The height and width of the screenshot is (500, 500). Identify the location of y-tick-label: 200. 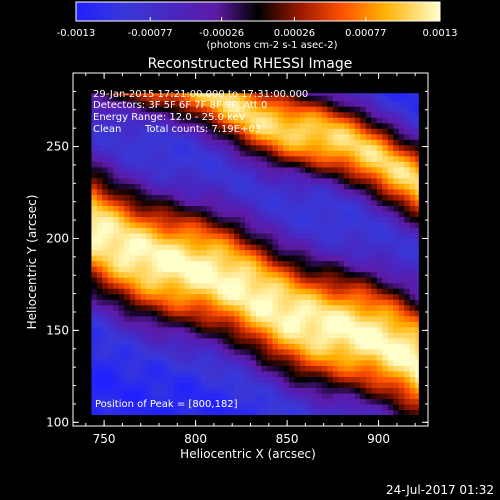
(57, 238).